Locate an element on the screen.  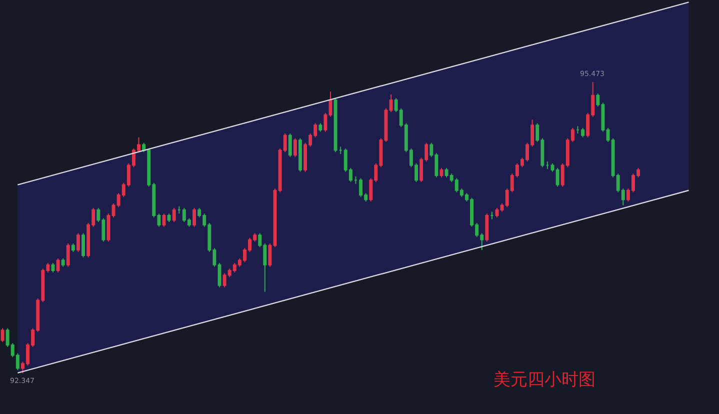
text: 美元四小时图 is located at coordinates (544, 380).